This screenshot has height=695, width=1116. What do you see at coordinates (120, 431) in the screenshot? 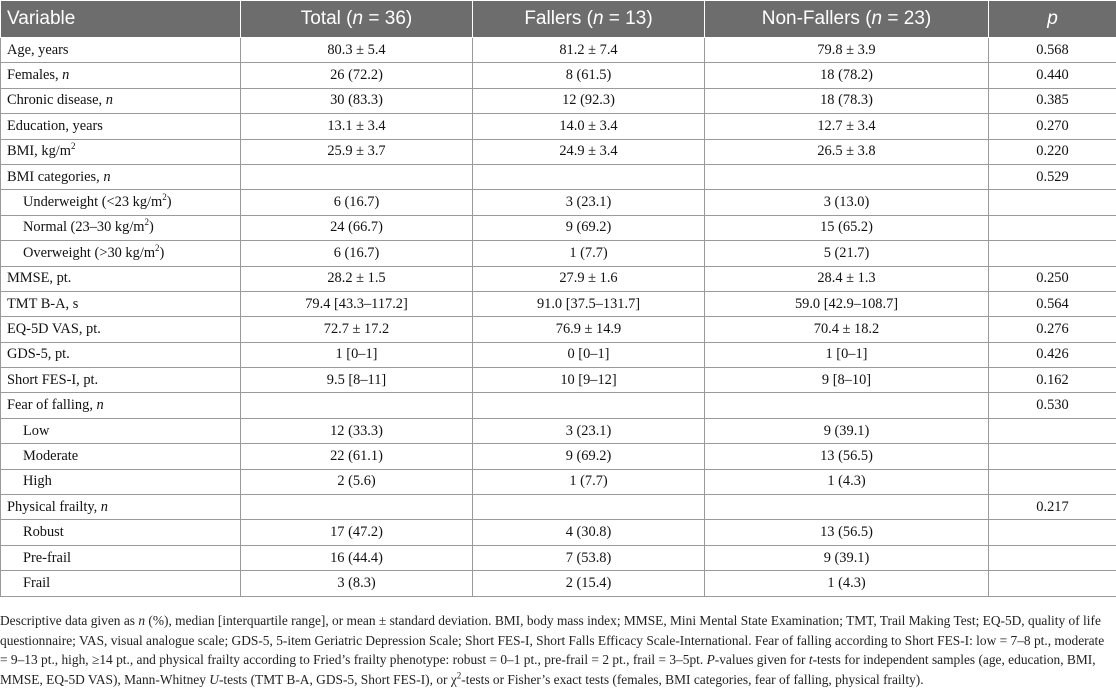
I see `cell-variable: Low` at bounding box center [120, 431].